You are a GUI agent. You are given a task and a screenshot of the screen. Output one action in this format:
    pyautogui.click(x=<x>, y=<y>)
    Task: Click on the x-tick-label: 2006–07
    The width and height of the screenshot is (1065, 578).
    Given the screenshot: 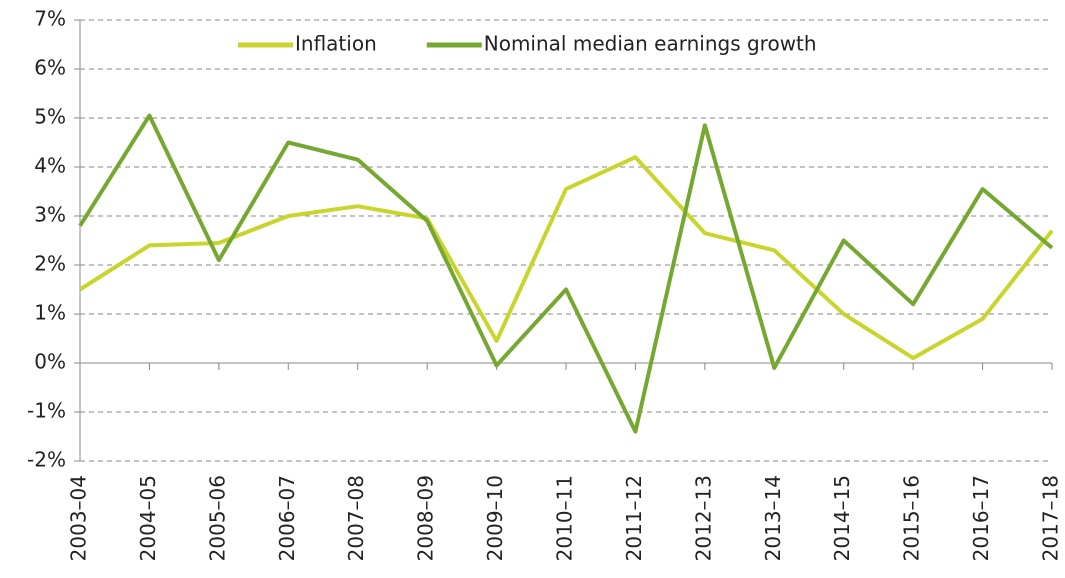 What is the action you would take?
    pyautogui.click(x=287, y=518)
    